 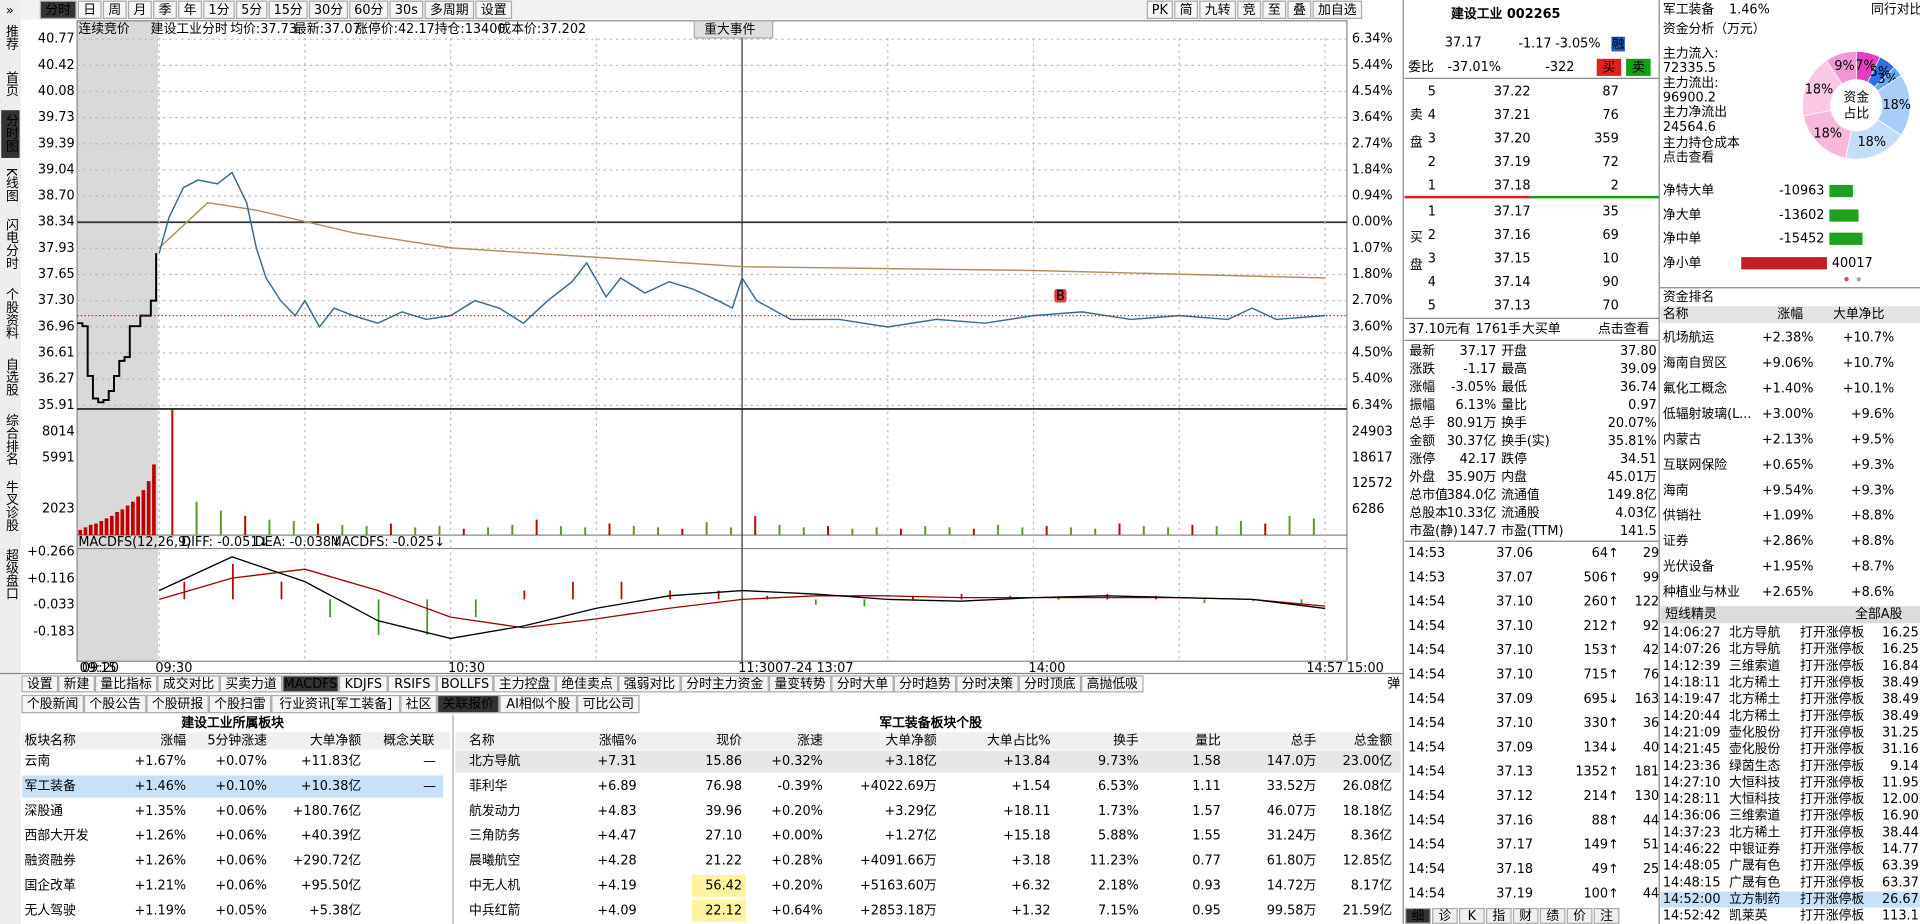 What do you see at coordinates (52, 704) in the screenshot?
I see `tab-label: 个股新闻` at bounding box center [52, 704].